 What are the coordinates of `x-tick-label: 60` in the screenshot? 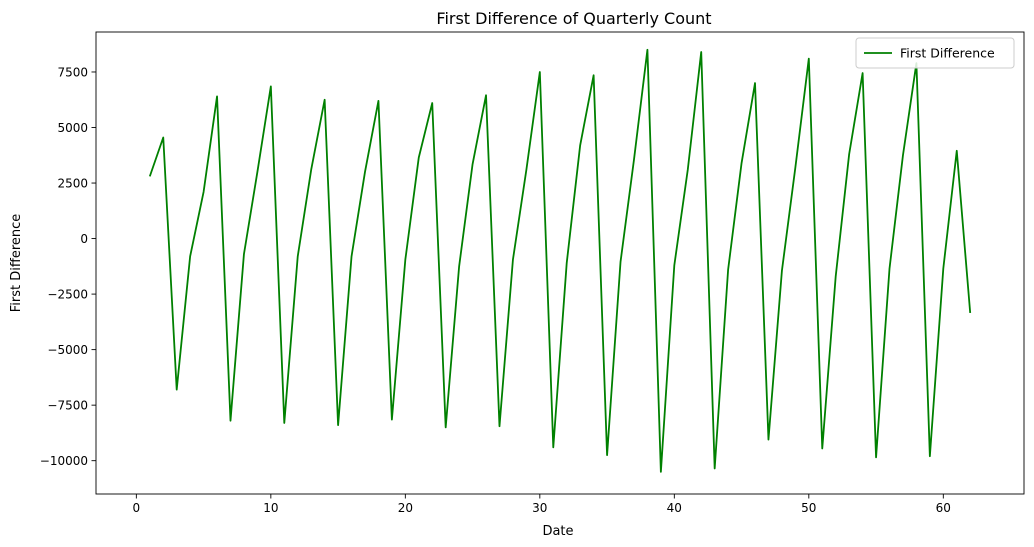 It's located at (943, 508).